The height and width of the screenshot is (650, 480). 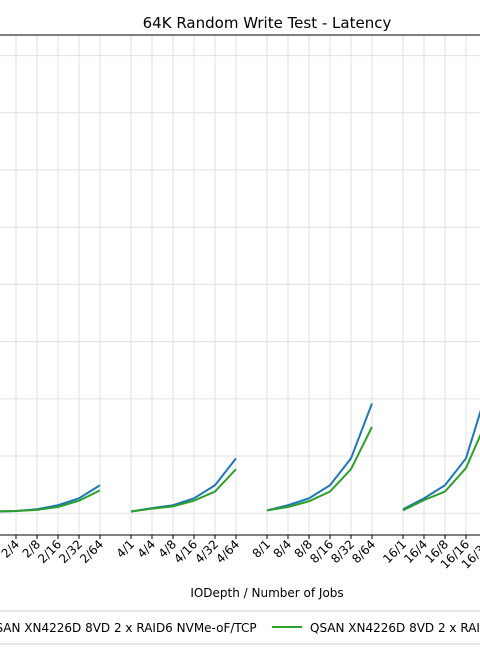 What do you see at coordinates (262, 549) in the screenshot?
I see `x-tick-label: 8/1` at bounding box center [262, 549].